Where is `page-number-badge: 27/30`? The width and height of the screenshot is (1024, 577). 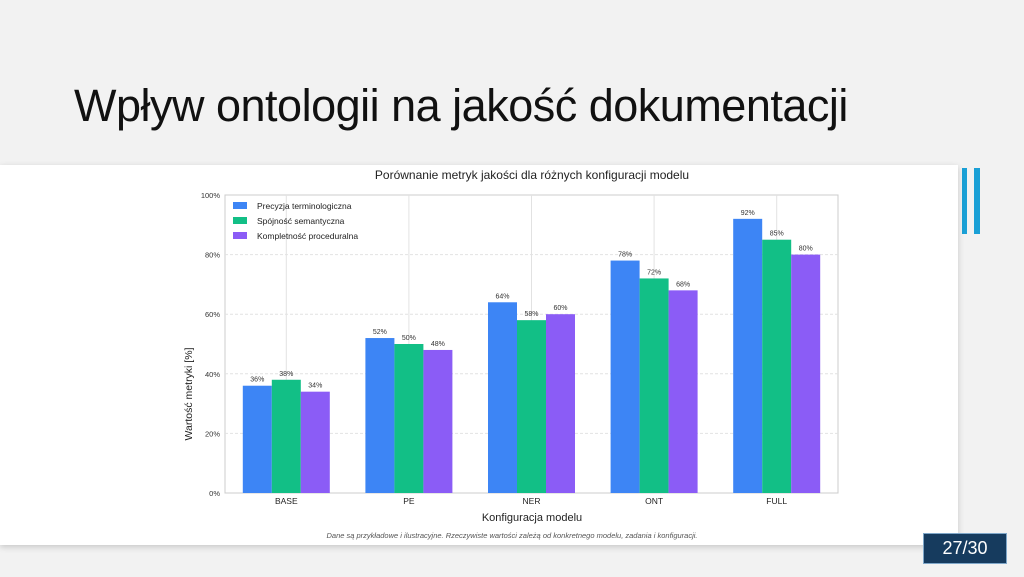 page-number-badge: 27/30 is located at coordinates (965, 548).